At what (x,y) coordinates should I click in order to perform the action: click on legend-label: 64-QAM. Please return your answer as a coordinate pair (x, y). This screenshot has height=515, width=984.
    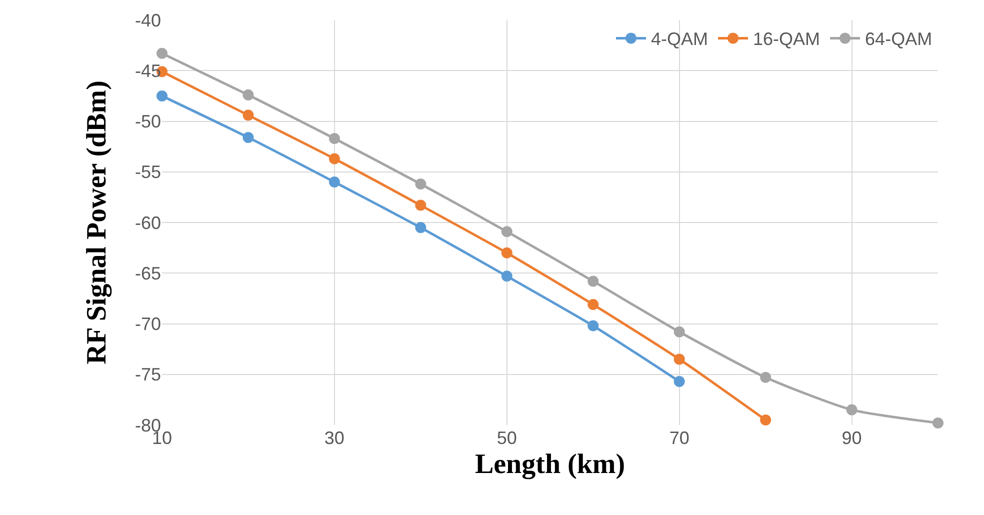
    Looking at the image, I should click on (898, 39).